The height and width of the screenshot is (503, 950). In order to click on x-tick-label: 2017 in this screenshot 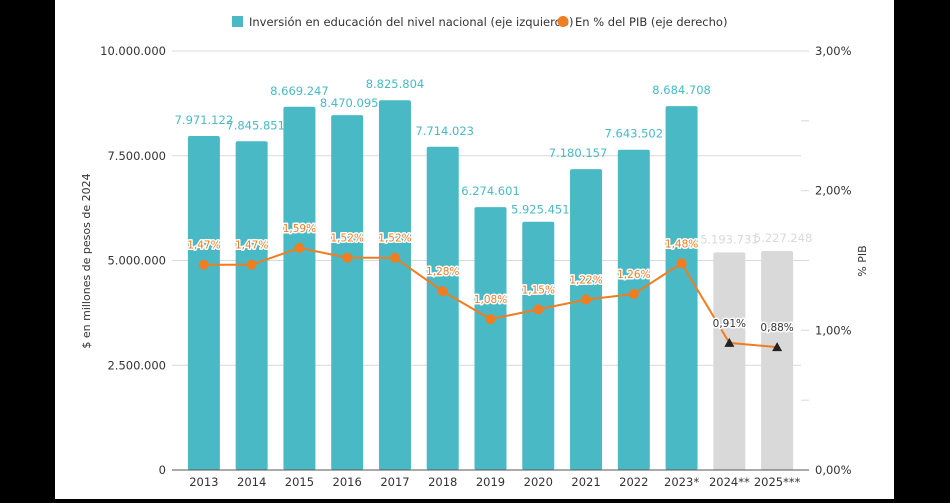, I will do `click(394, 482)`.